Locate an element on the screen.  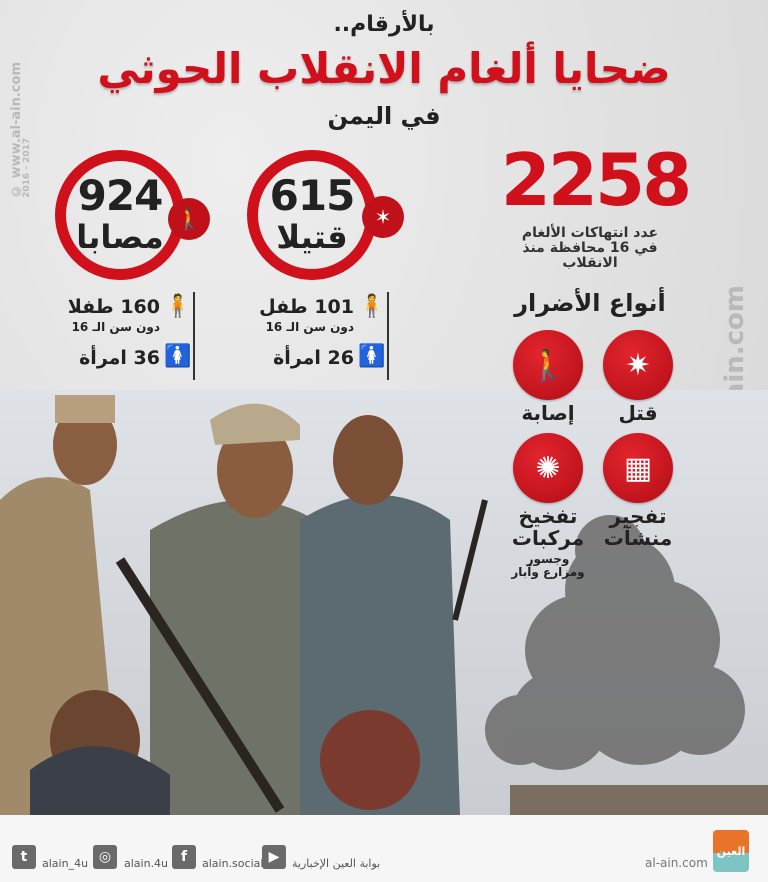
violations-number: 2258 is located at coordinates (596, 180).